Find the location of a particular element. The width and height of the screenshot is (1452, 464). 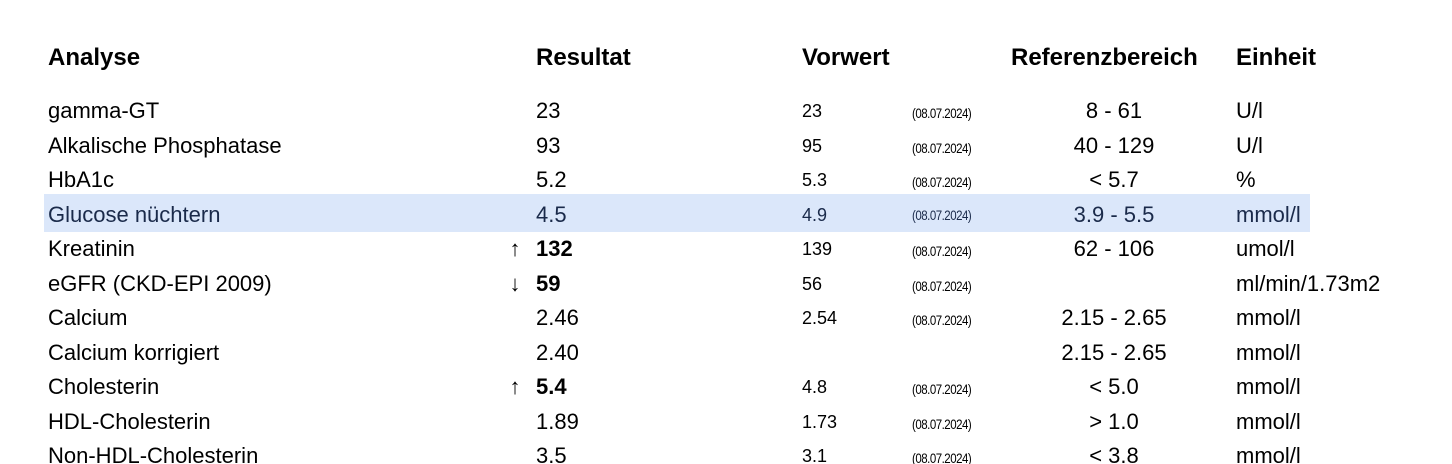

reference-range: 8 - 61 is located at coordinates (1114, 110).